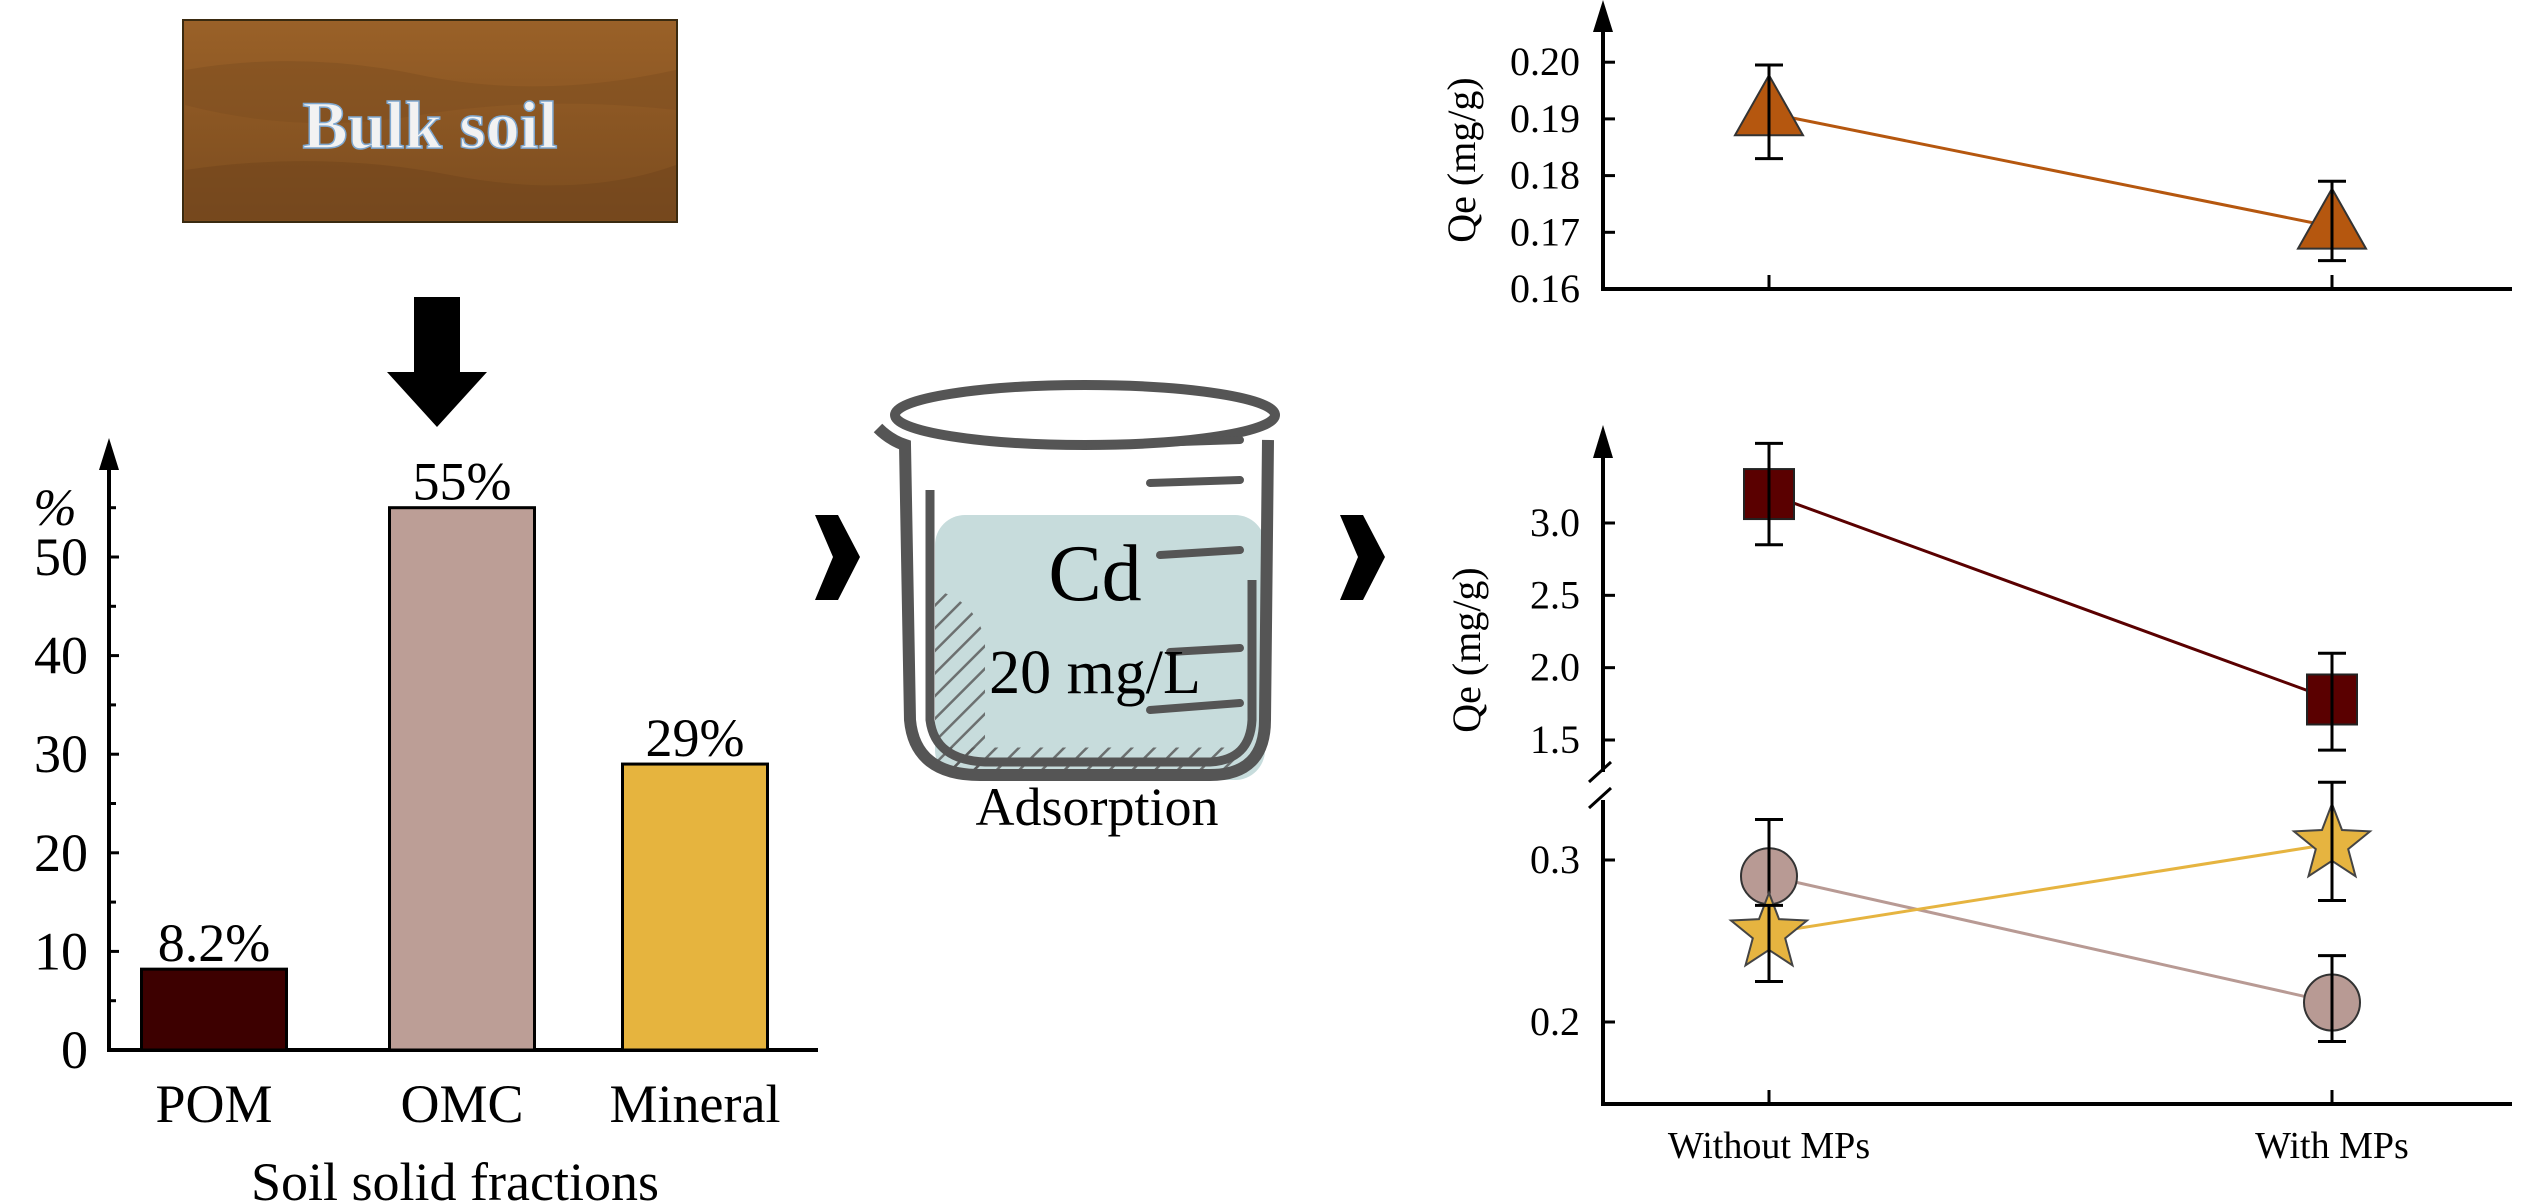 This screenshot has height=1203, width=2532. What do you see at coordinates (1555, 667) in the screenshot?
I see `y-tick-label: 2.0` at bounding box center [1555, 667].